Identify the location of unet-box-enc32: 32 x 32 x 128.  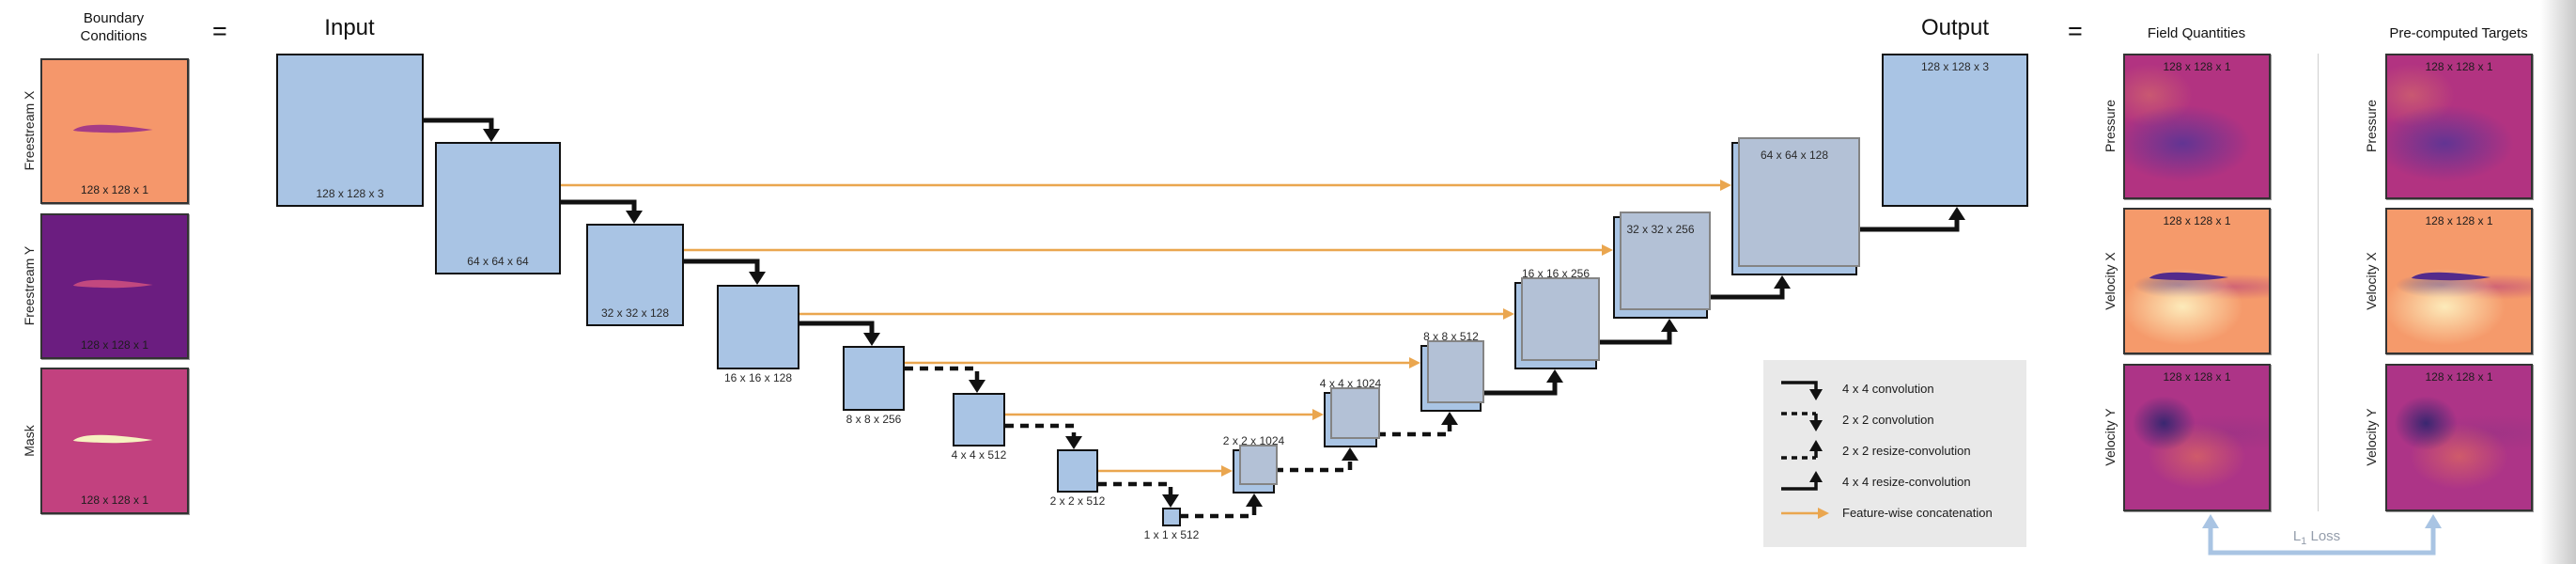
(635, 275).